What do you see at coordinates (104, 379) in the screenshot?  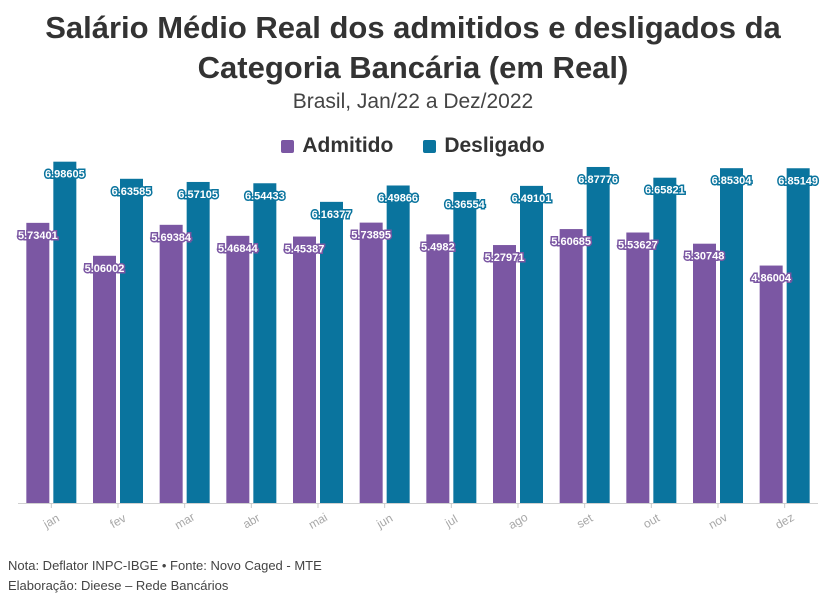 I see `bar-admitido-fev` at bounding box center [104, 379].